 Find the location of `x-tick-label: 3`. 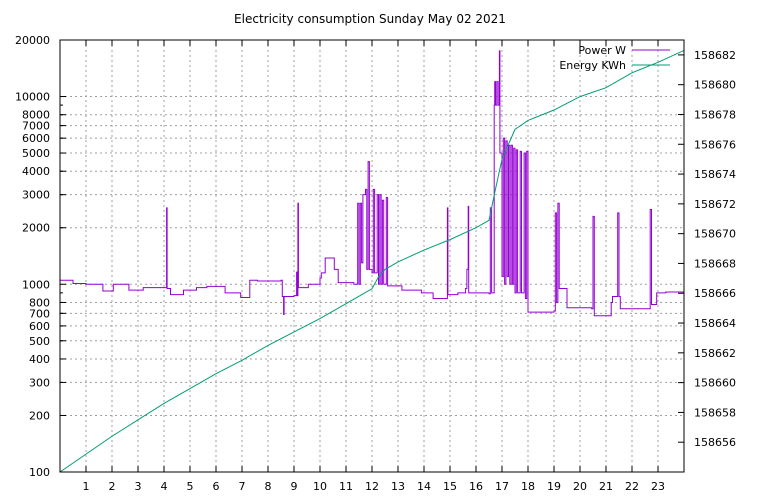

x-tick-label: 3 is located at coordinates (138, 486).